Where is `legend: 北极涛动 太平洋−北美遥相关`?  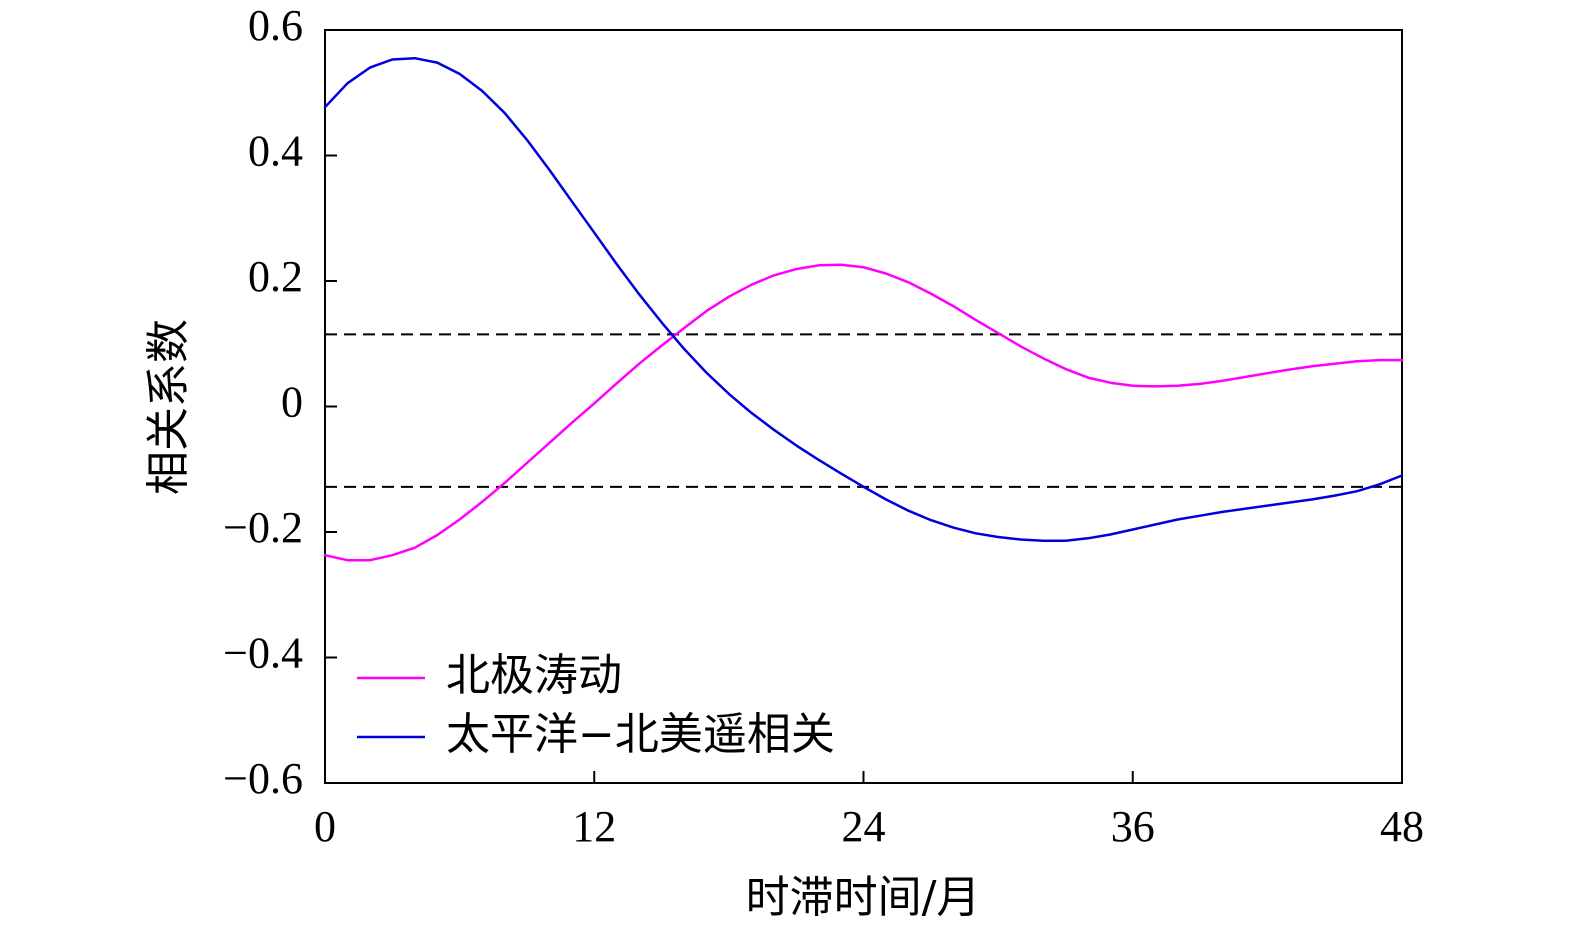 legend: 北极涛动 太平洋−北美遥相关 is located at coordinates (596, 705).